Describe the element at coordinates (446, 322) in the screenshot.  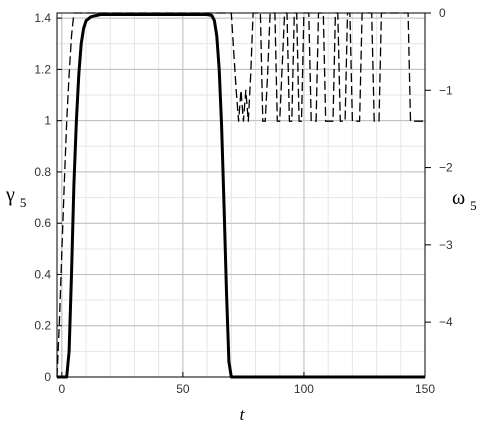
I see `y-right-tick-label: −4` at that location.